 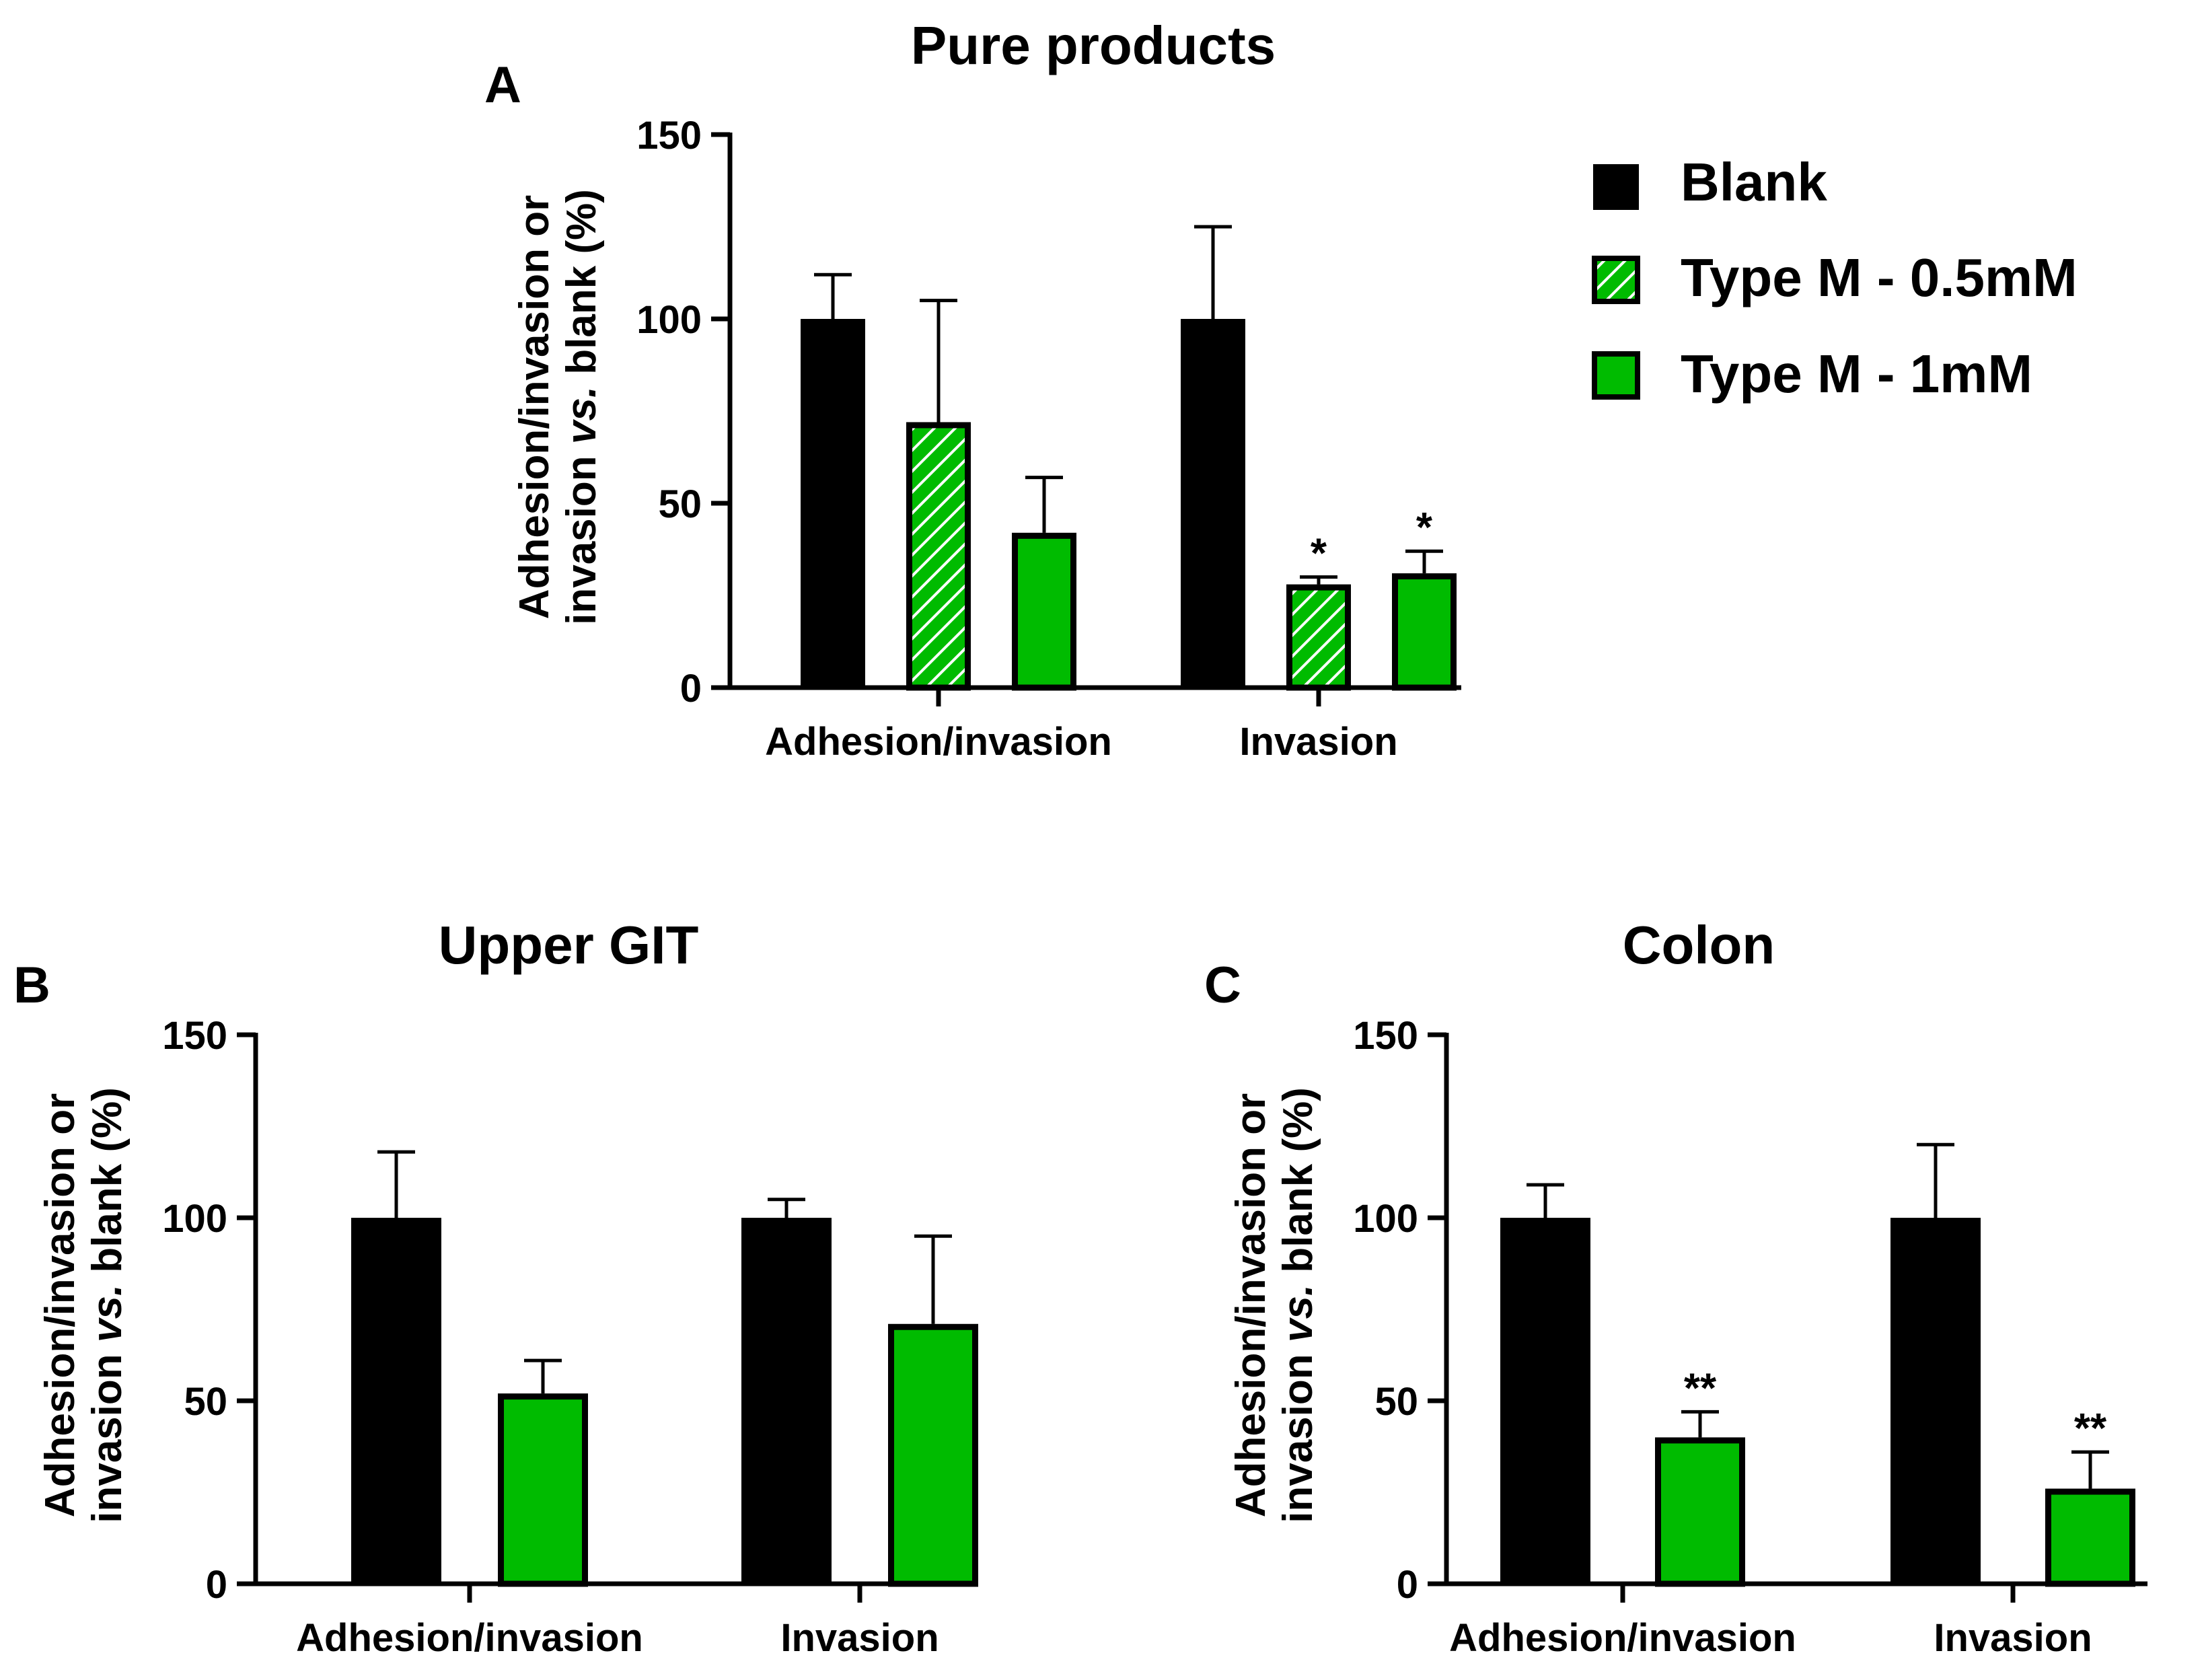 What do you see at coordinates (2013, 1638) in the screenshot?
I see `panel-c-x-tick-label: Invasion` at bounding box center [2013, 1638].